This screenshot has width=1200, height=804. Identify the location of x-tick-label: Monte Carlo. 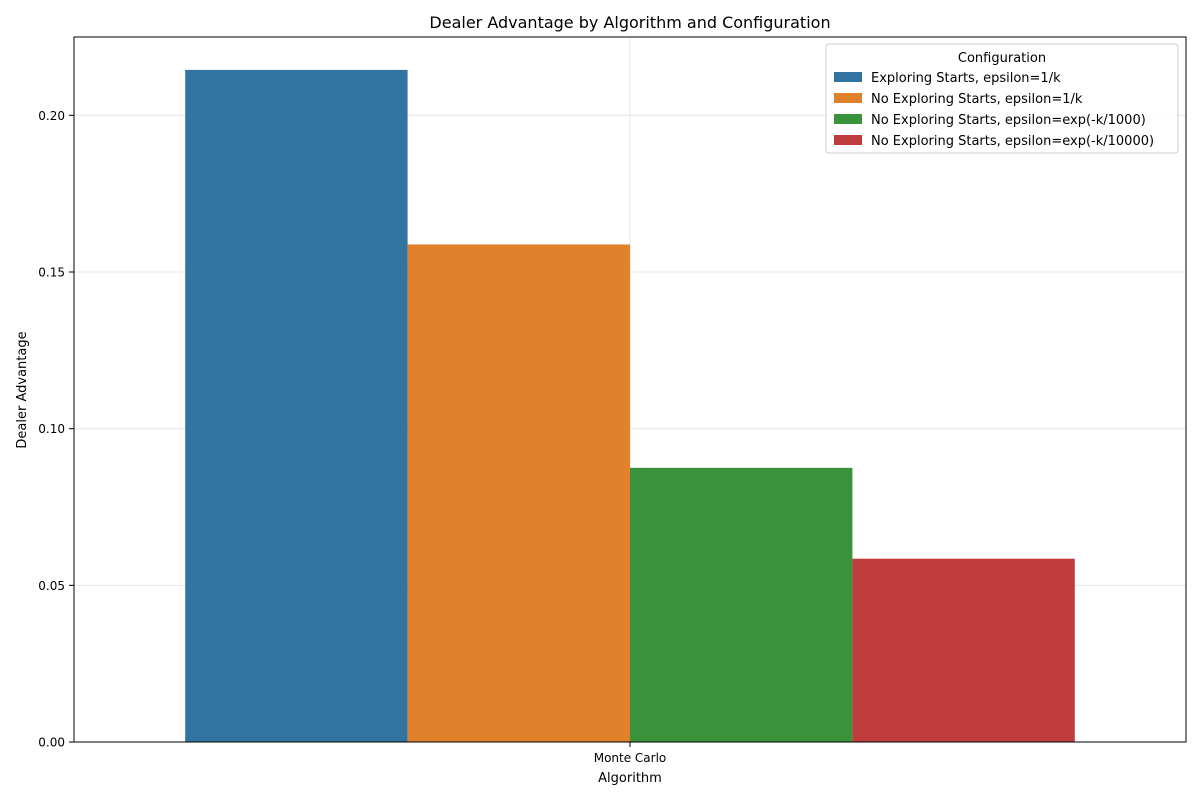
(630, 758).